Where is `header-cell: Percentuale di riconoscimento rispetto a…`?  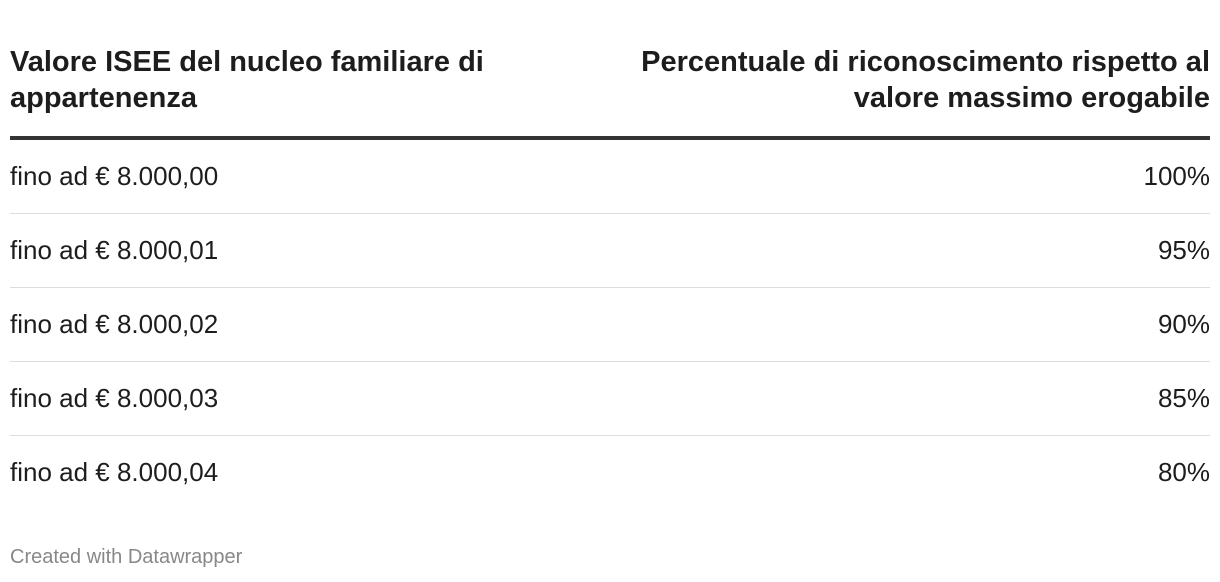
header-cell: Percentuale di riconoscimento rispetto a… is located at coordinates (910, 92).